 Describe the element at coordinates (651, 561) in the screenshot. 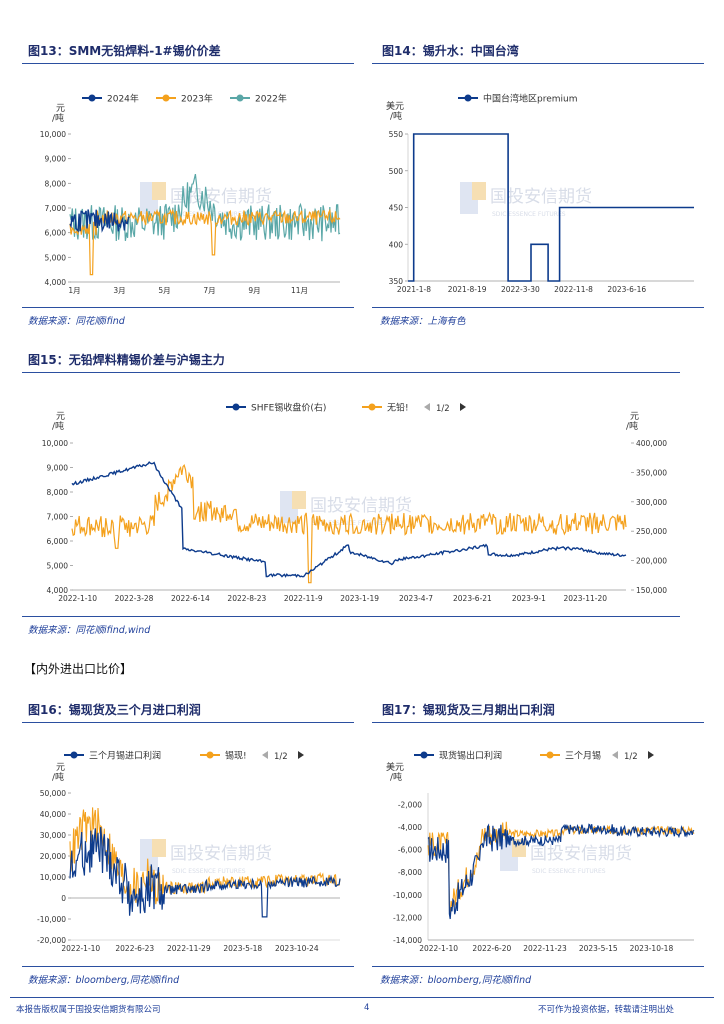

I see `fig15-right-ytick: 200,000` at that location.